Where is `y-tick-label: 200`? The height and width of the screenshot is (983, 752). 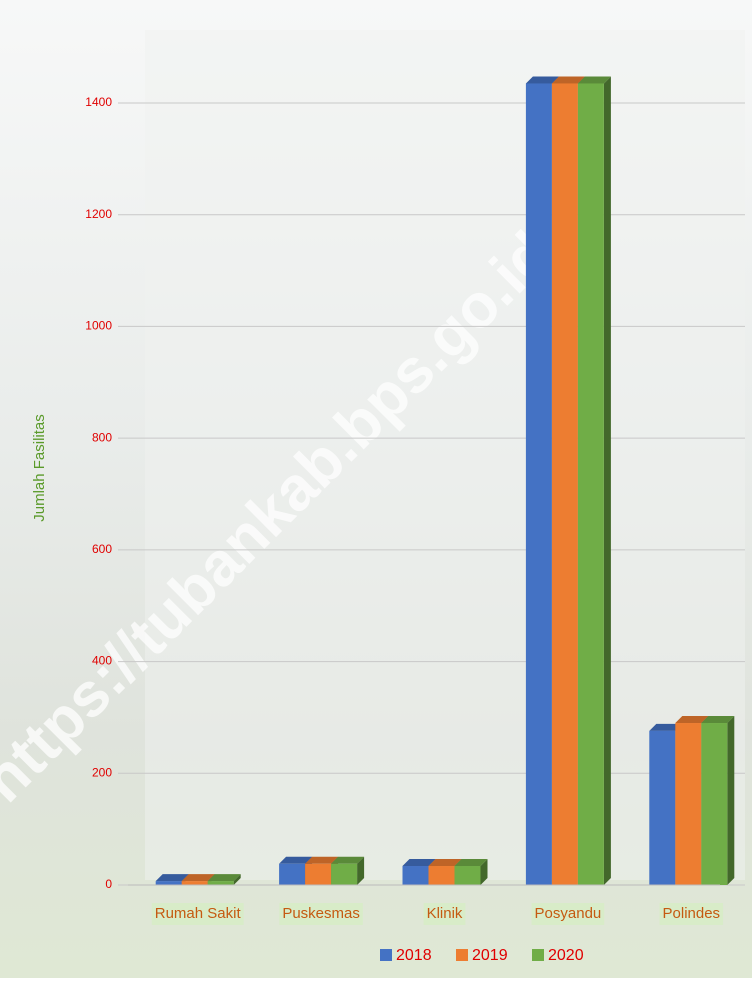
y-tick-label: 200 is located at coordinates (102, 772).